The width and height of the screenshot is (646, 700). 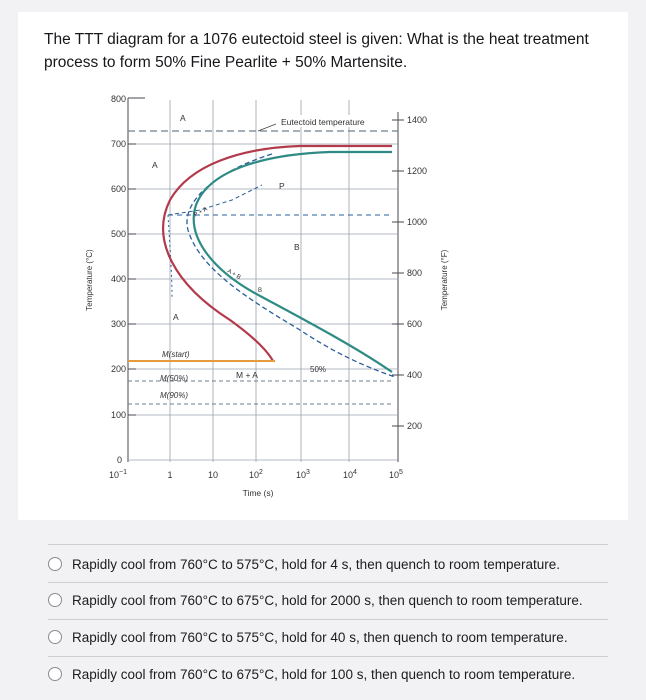 What do you see at coordinates (119, 460) in the screenshot?
I see `c-tick-0: 0` at bounding box center [119, 460].